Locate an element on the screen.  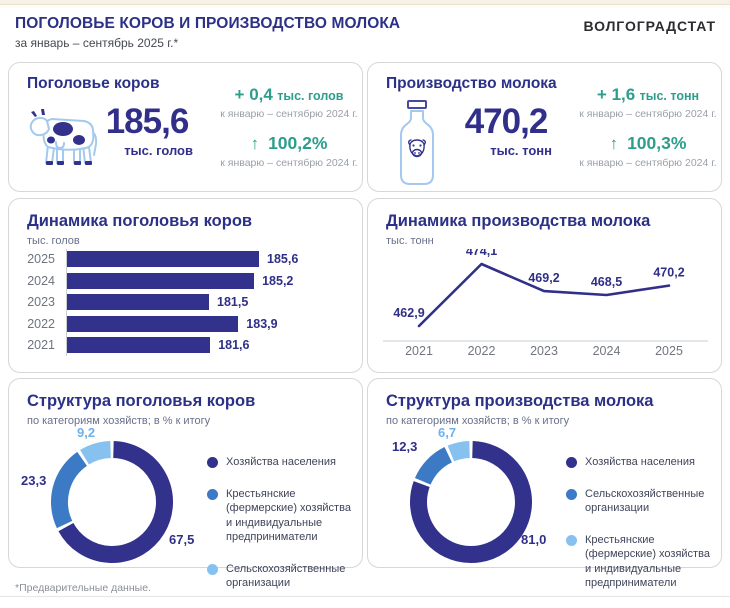
line-value-label: 474,1 is located at coordinates (481, 253).